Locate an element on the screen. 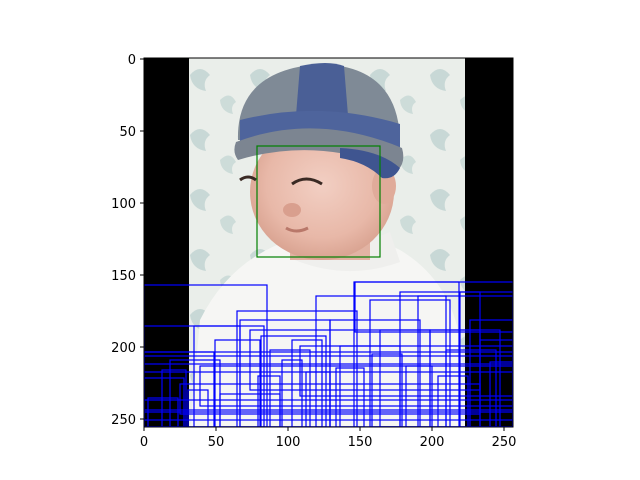  y-tick-label: 250 is located at coordinates (123, 420).